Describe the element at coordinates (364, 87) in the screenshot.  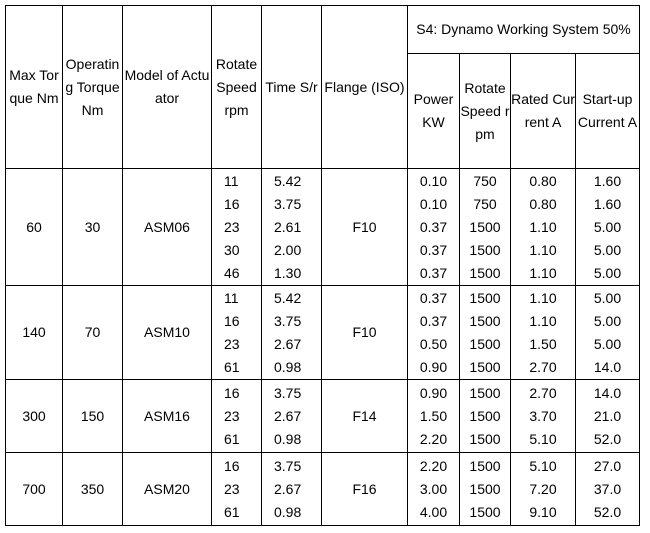
I see `header-flange: Flange (ISO)` at that location.